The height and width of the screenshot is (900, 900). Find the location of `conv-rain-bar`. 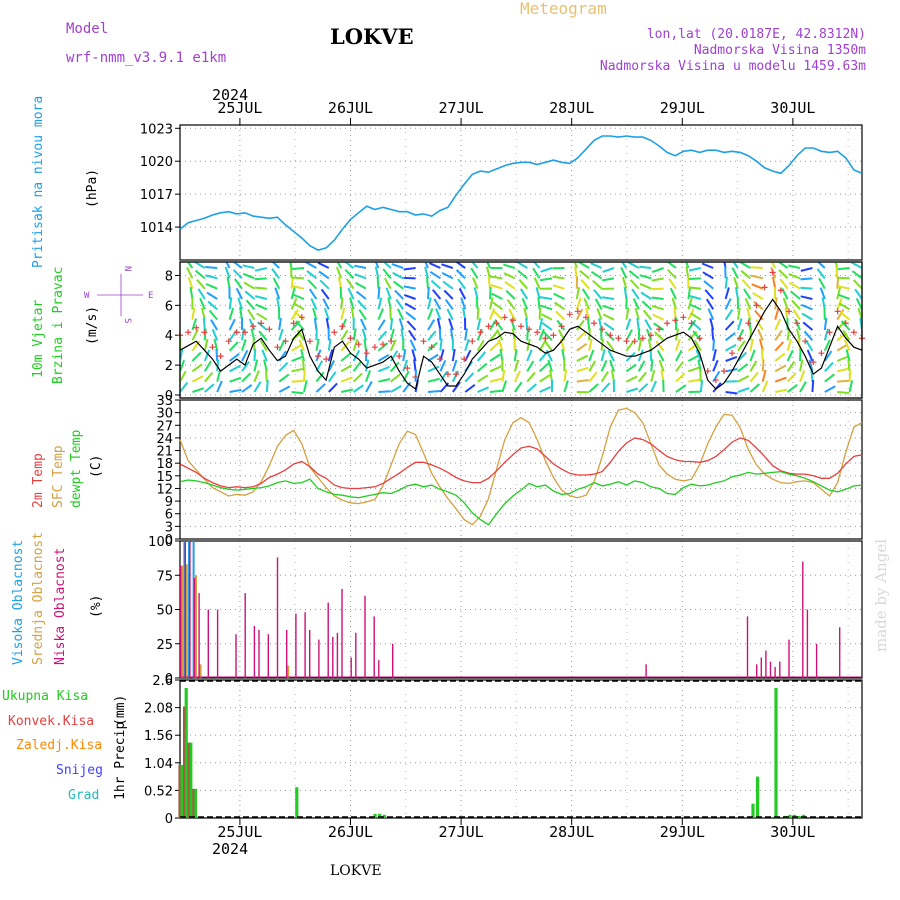

conv-rain-bar is located at coordinates (179, 791).